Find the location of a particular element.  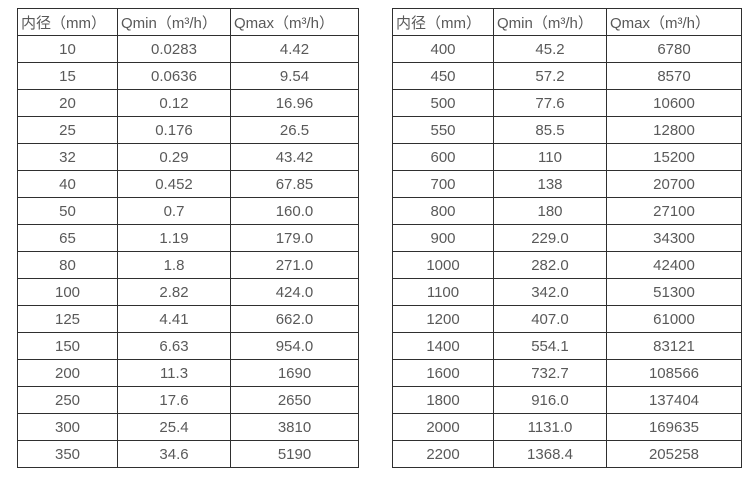

table-cell: 2.82 is located at coordinates (174, 292).